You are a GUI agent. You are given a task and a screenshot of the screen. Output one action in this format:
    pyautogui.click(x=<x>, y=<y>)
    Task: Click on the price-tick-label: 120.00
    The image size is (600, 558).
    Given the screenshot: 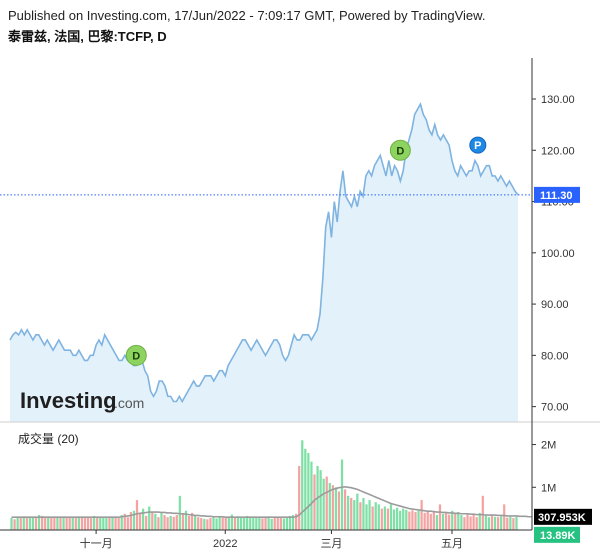 What is the action you would take?
    pyautogui.click(x=558, y=151)
    